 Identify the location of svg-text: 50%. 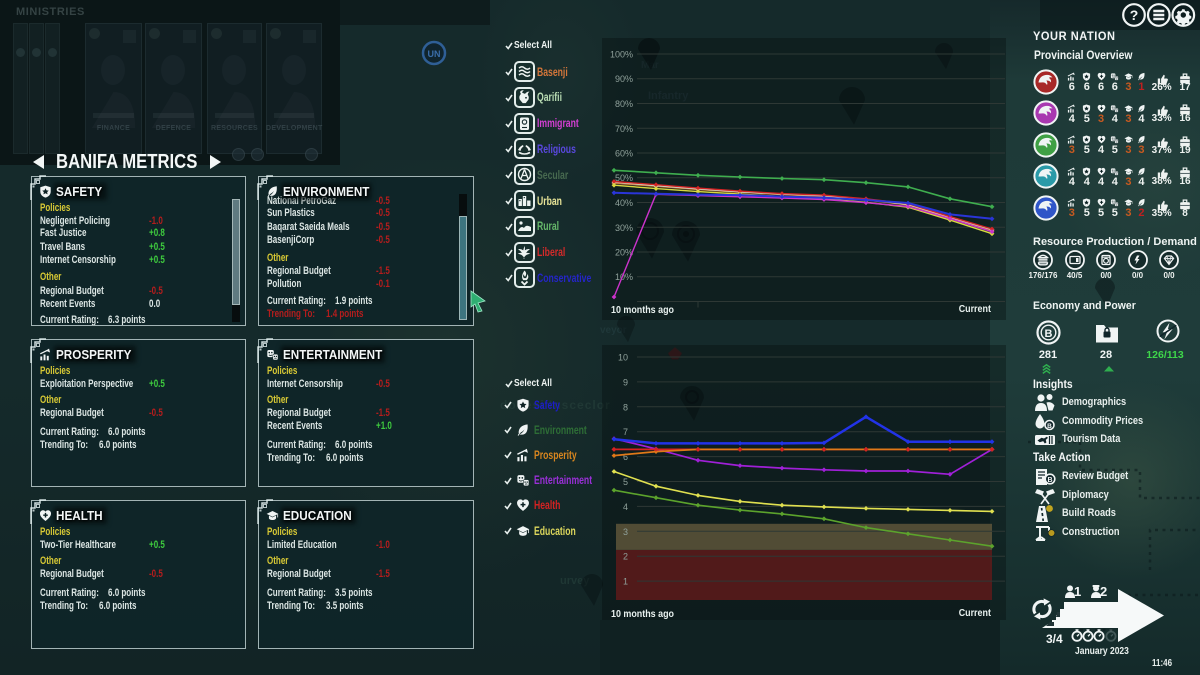
(624, 178).